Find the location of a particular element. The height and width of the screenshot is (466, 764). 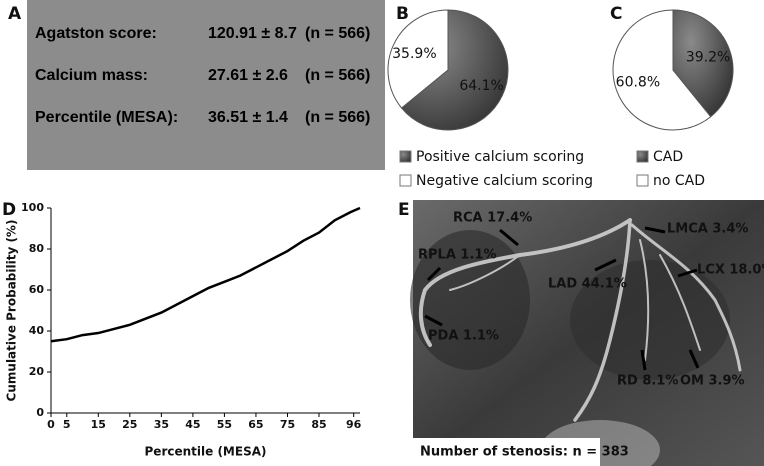

x-tick-label: 0 is located at coordinates (51, 424).